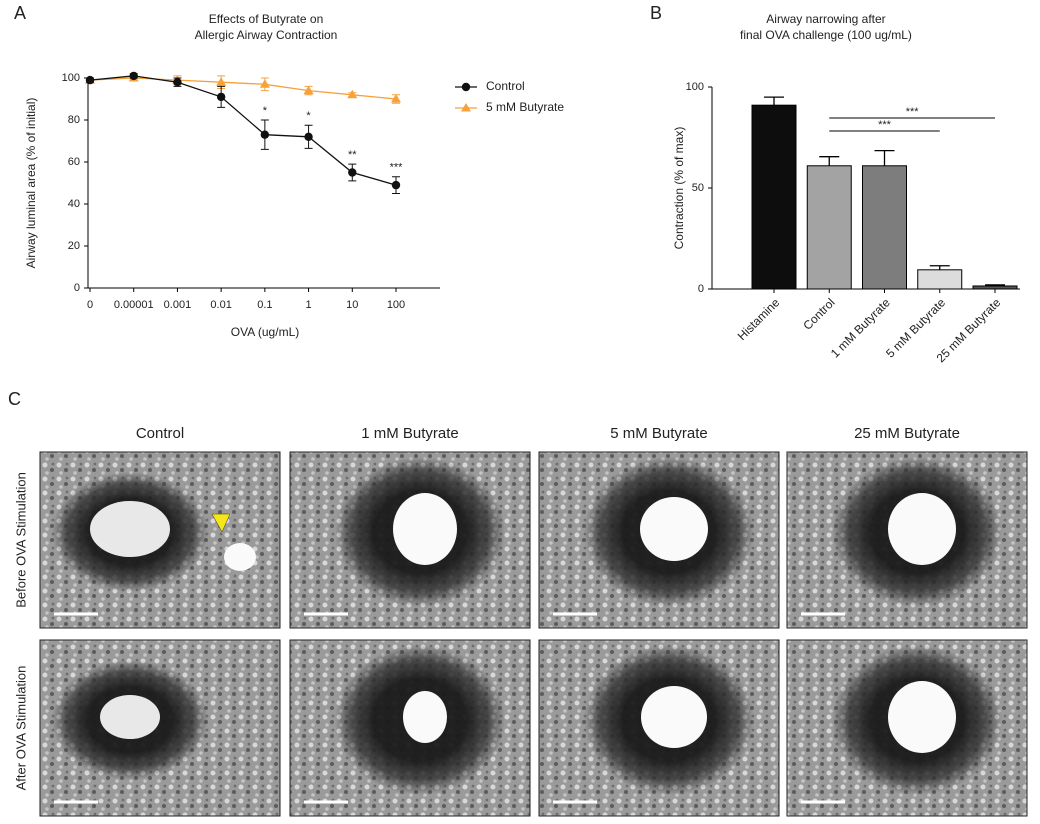 The height and width of the screenshot is (824, 1040). Describe the element at coordinates (352, 155) in the screenshot. I see `significance: **` at that location.